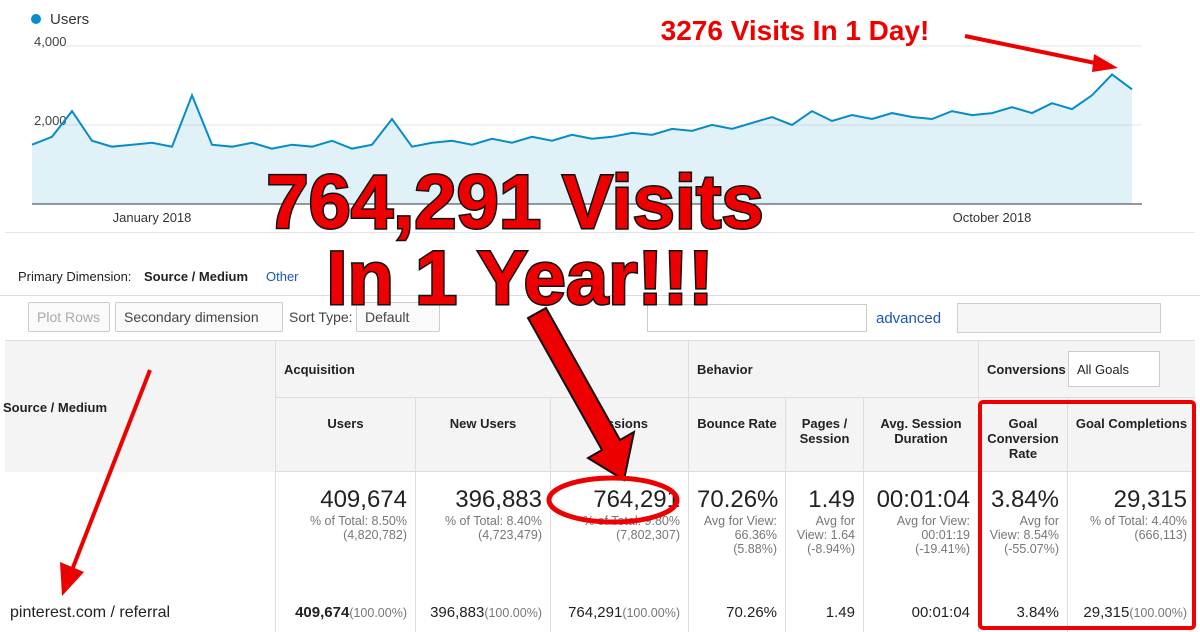 The image size is (1200, 632). I want to click on search-box, so click(757, 318).